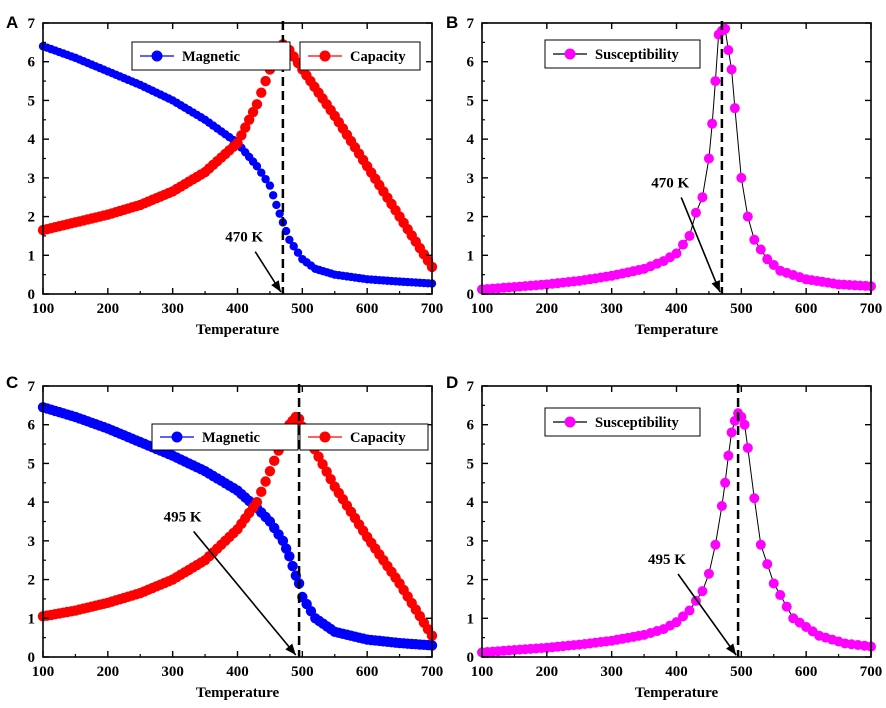 The width and height of the screenshot is (886, 708). Describe the element at coordinates (432, 672) in the screenshot. I see `x-tick-label: 700` at that location.